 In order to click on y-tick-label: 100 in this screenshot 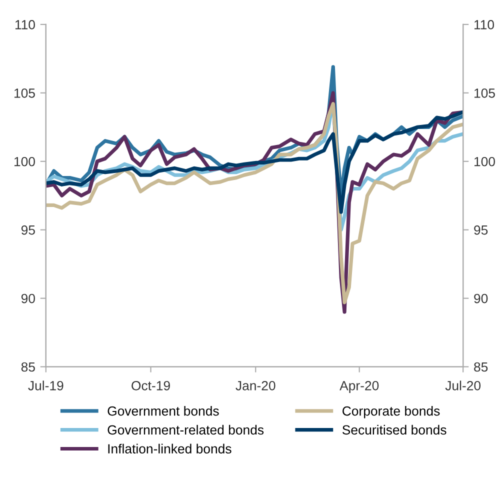, I will do `click(24, 161)`.